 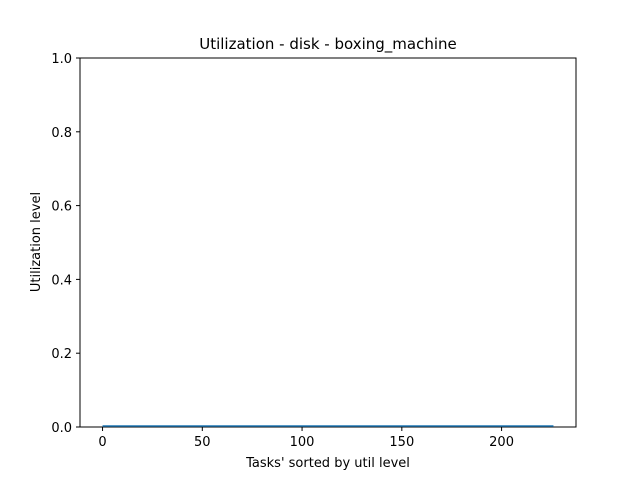 I want to click on x-axis: 0 50 100 150 200, so click(x=306, y=438).